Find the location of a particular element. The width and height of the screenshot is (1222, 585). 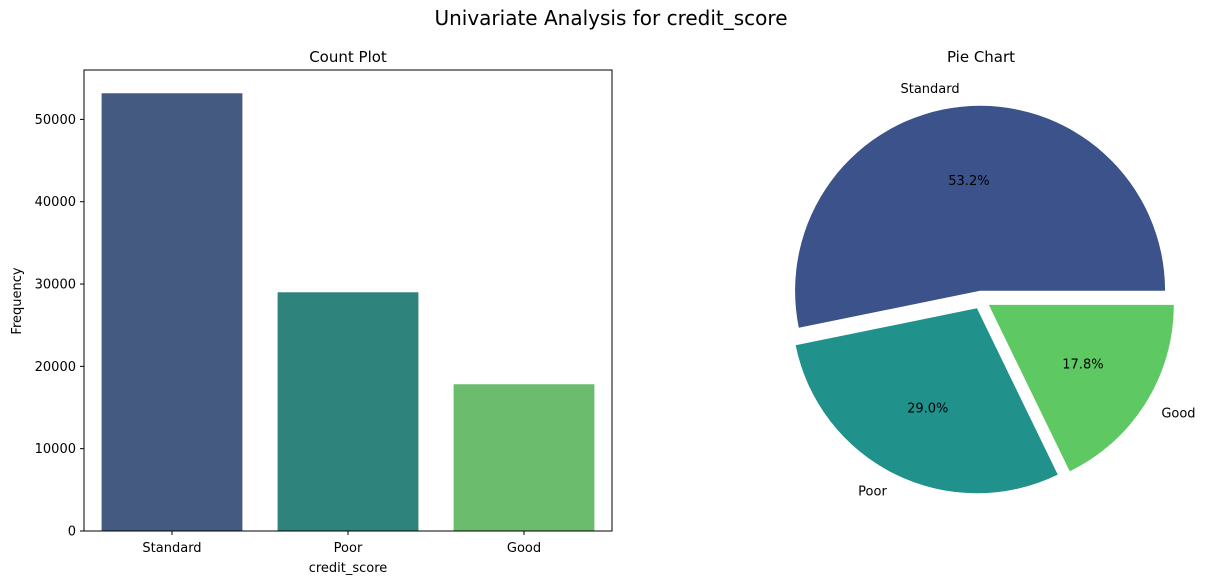

pie-category-label: Poor is located at coordinates (872, 491).